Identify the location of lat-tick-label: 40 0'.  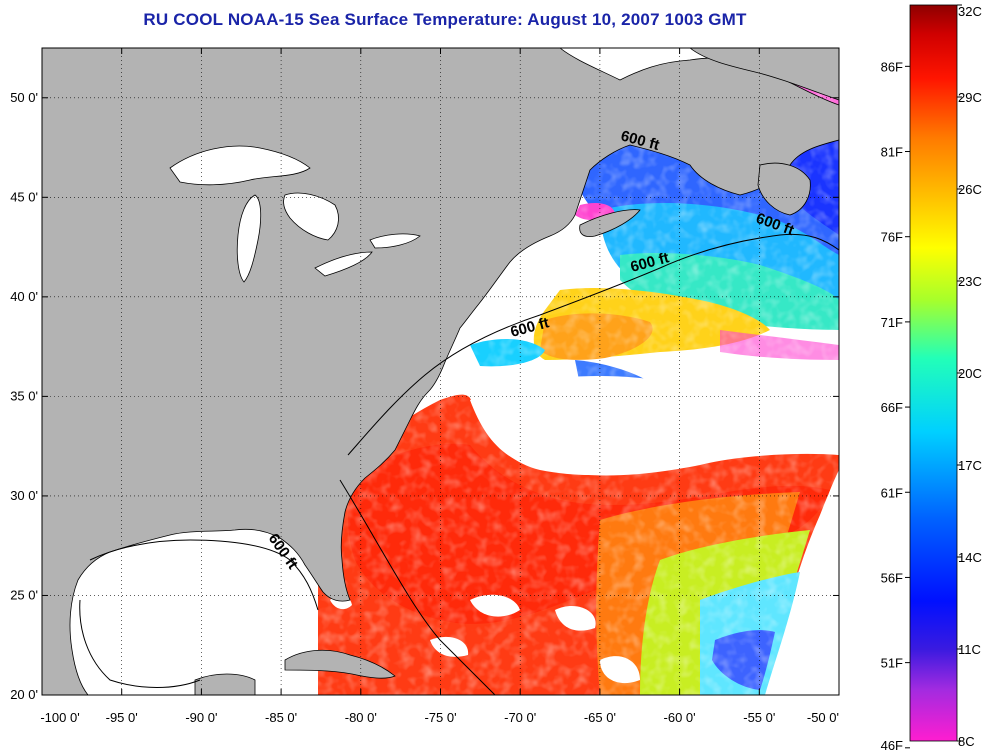
(24, 296).